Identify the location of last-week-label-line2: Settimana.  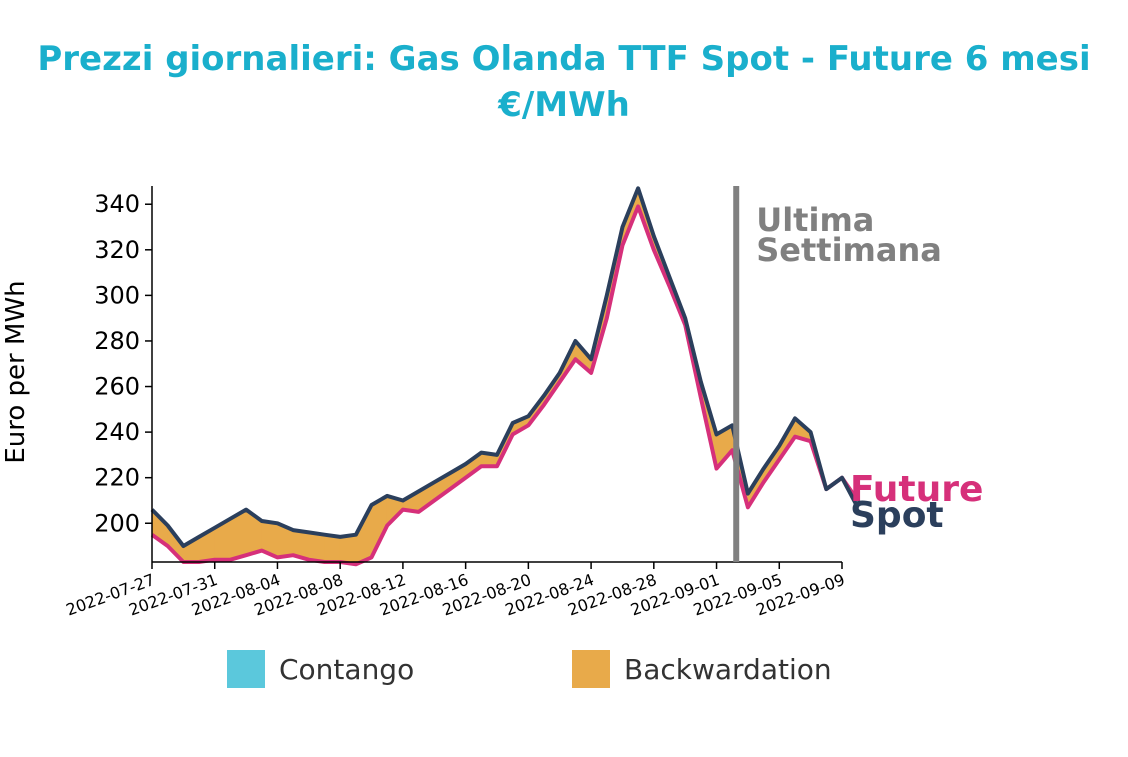
(849, 250).